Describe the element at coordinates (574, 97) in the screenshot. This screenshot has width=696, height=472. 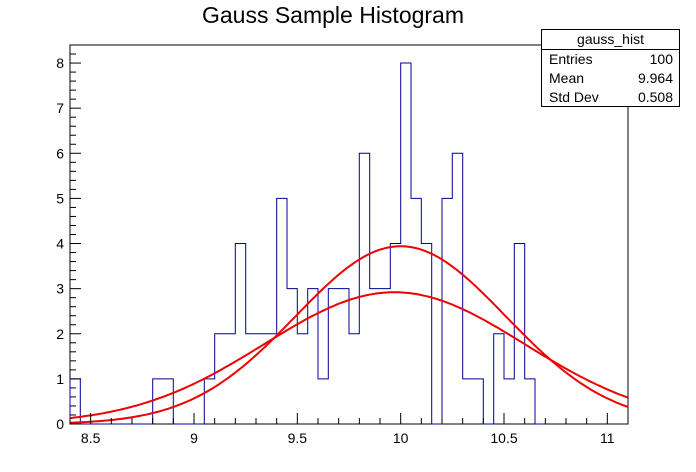
I see `stats-label: Std Dev` at that location.